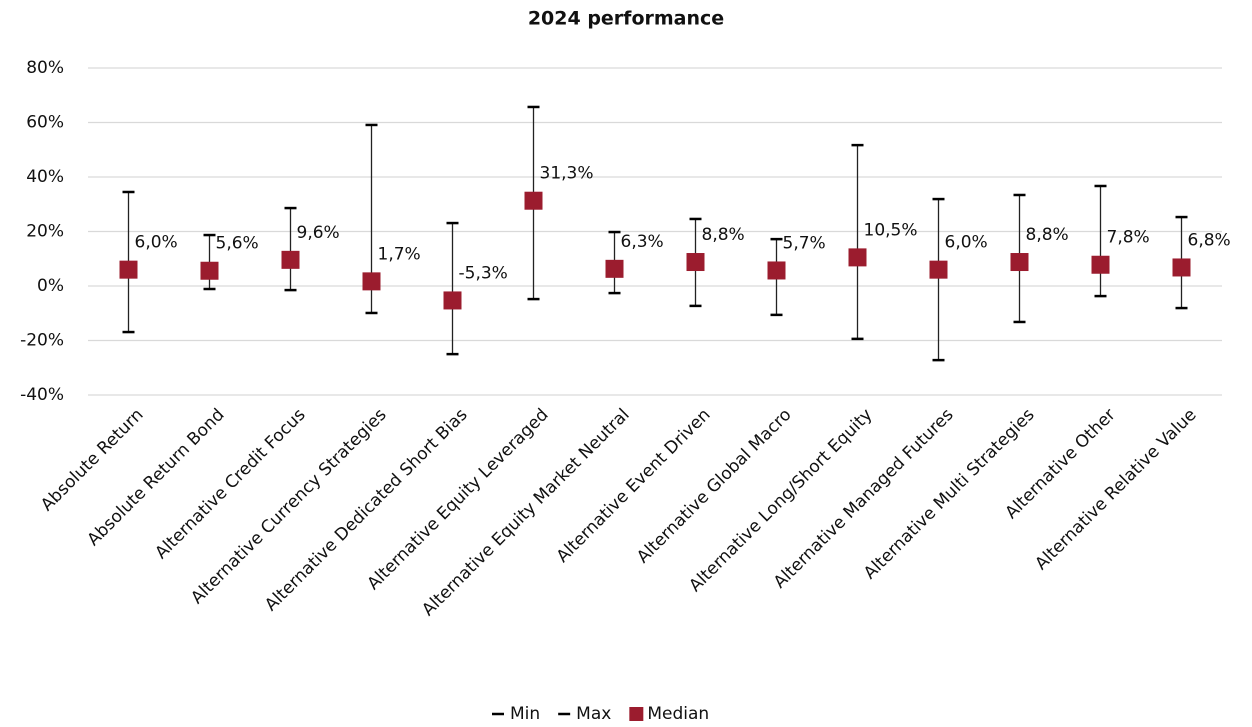 The image size is (1252, 727). Describe the element at coordinates (483, 273) in the screenshot. I see `data-label: -5,3%` at that location.